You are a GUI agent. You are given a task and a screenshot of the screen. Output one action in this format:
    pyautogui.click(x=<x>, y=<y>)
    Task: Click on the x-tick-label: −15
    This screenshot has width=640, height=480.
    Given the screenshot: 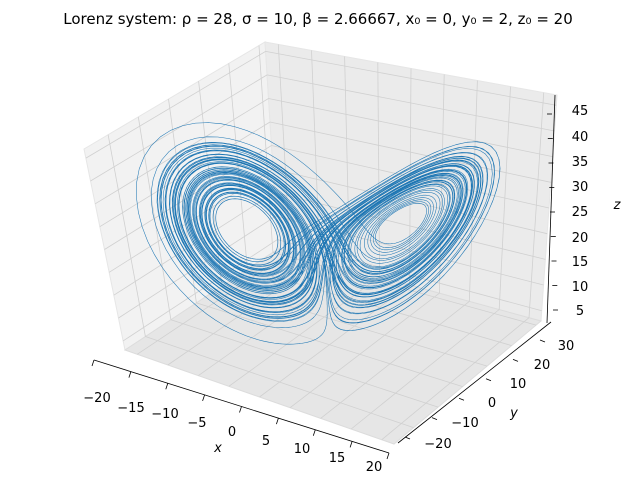 What is the action you would take?
    pyautogui.click(x=130, y=408)
    